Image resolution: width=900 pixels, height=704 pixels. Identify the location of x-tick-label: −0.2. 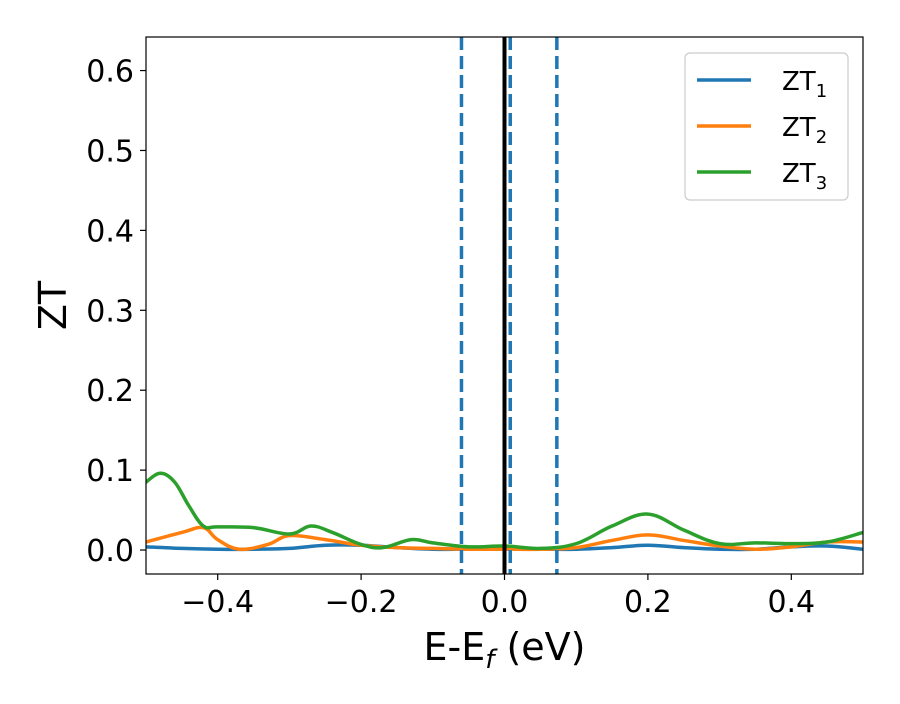
(361, 602).